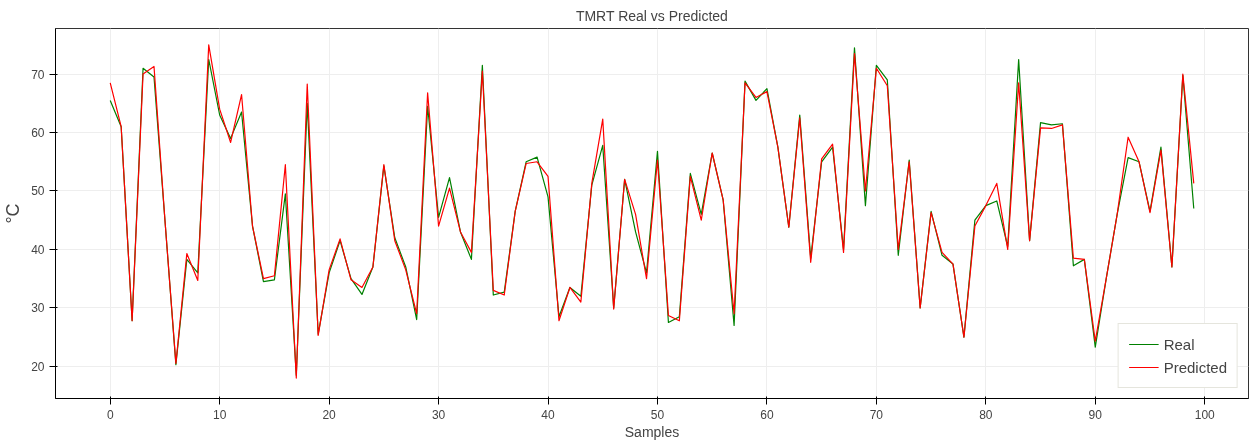 The width and height of the screenshot is (1254, 442). I want to click on y-tick-label: 70, so click(38, 74).